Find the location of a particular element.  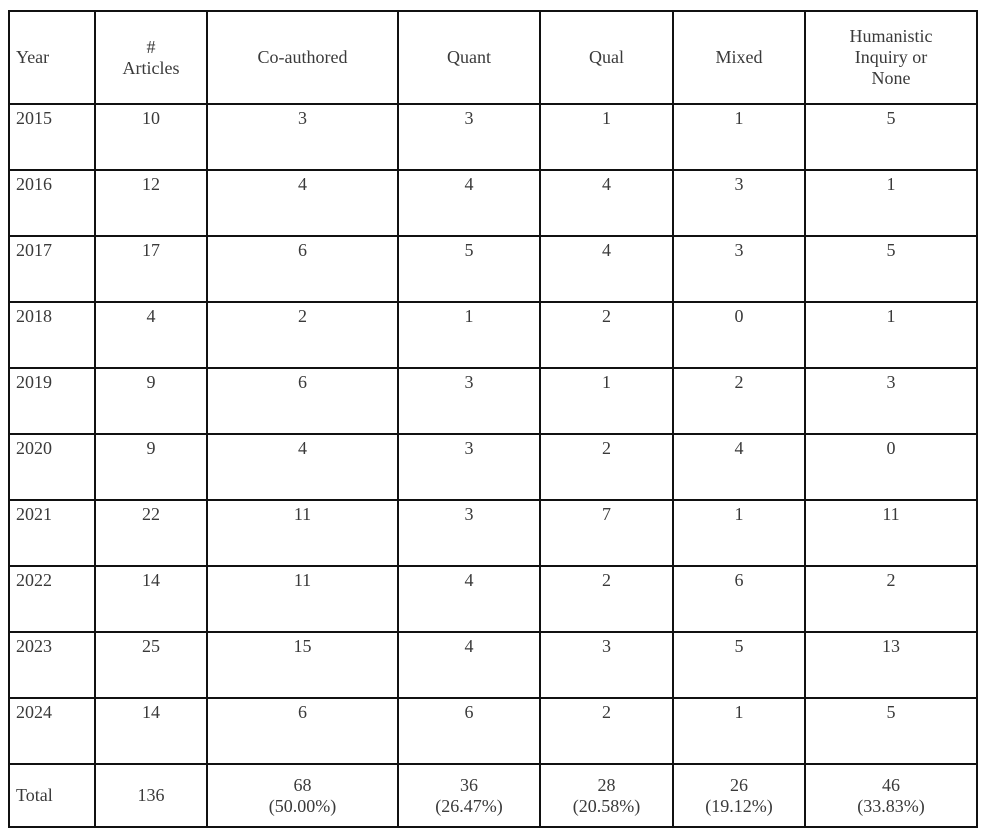

table-row: 2018 4 2 1 2 0 1 is located at coordinates (493, 335).